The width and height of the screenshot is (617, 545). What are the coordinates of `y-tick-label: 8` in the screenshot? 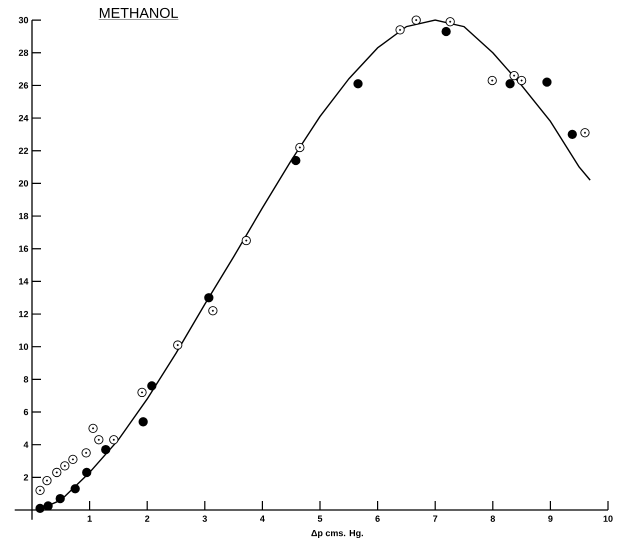 It's located at (26, 379).